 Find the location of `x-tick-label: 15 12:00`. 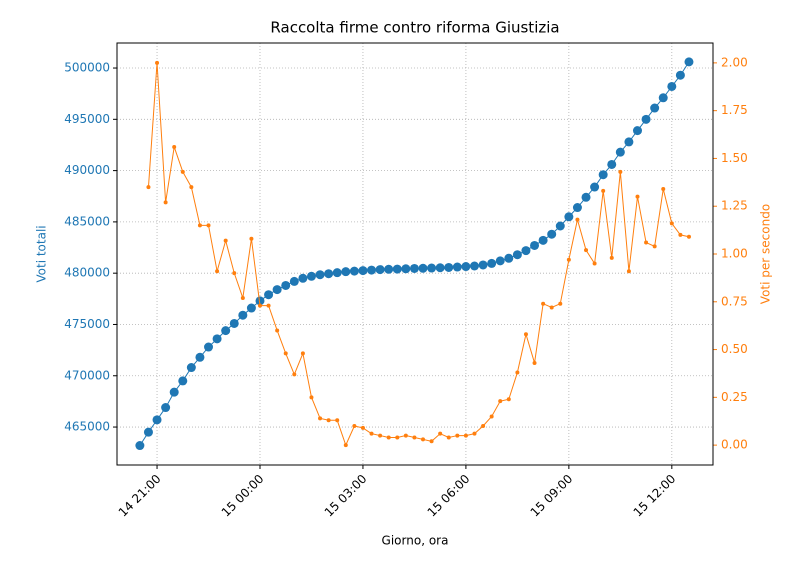

x-tick-label: 15 12:00 is located at coordinates (655, 496).